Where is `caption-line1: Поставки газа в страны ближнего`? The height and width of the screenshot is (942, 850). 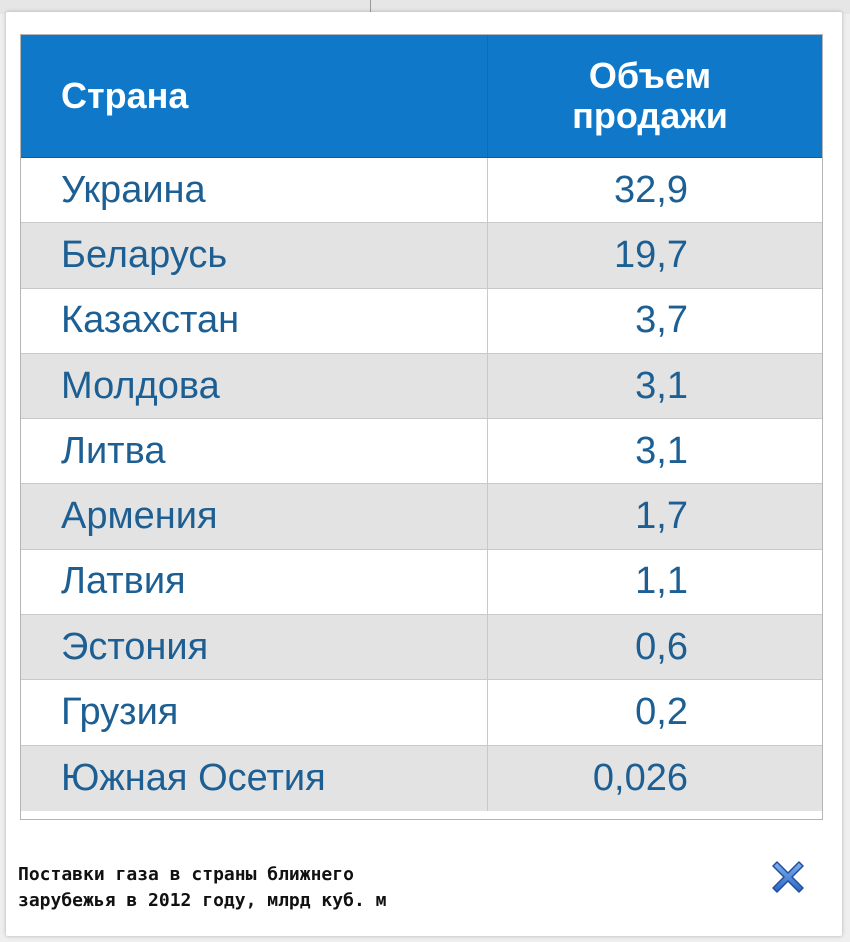
caption-line1: Поставки газа в страны ближнего is located at coordinates (186, 874).